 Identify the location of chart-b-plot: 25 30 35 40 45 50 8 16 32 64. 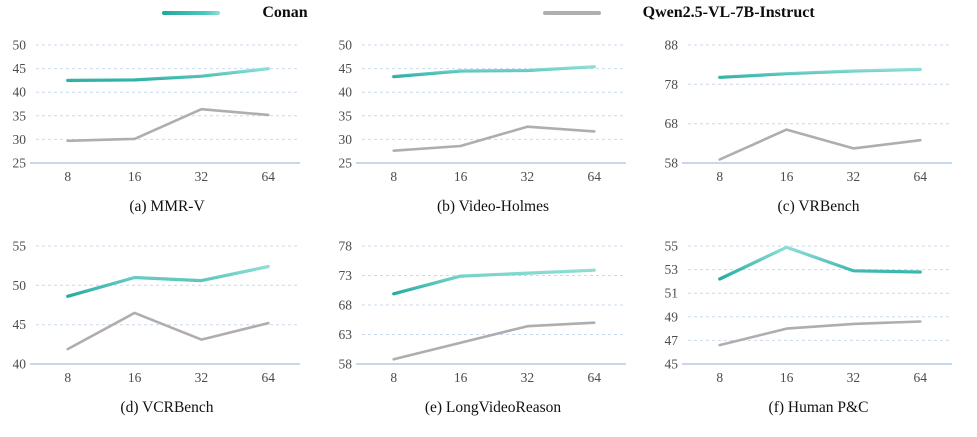
(489, 114).